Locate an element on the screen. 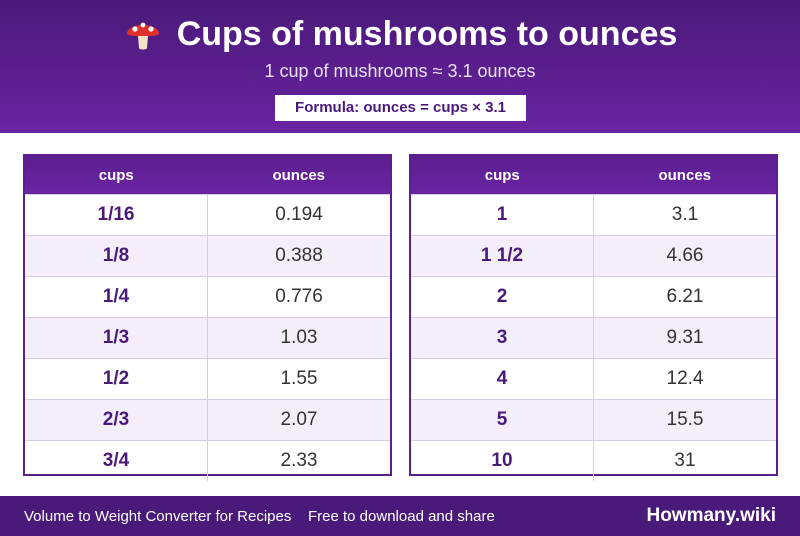 This screenshot has width=800, height=536. table-row: 5 15.5 is located at coordinates (593, 419).